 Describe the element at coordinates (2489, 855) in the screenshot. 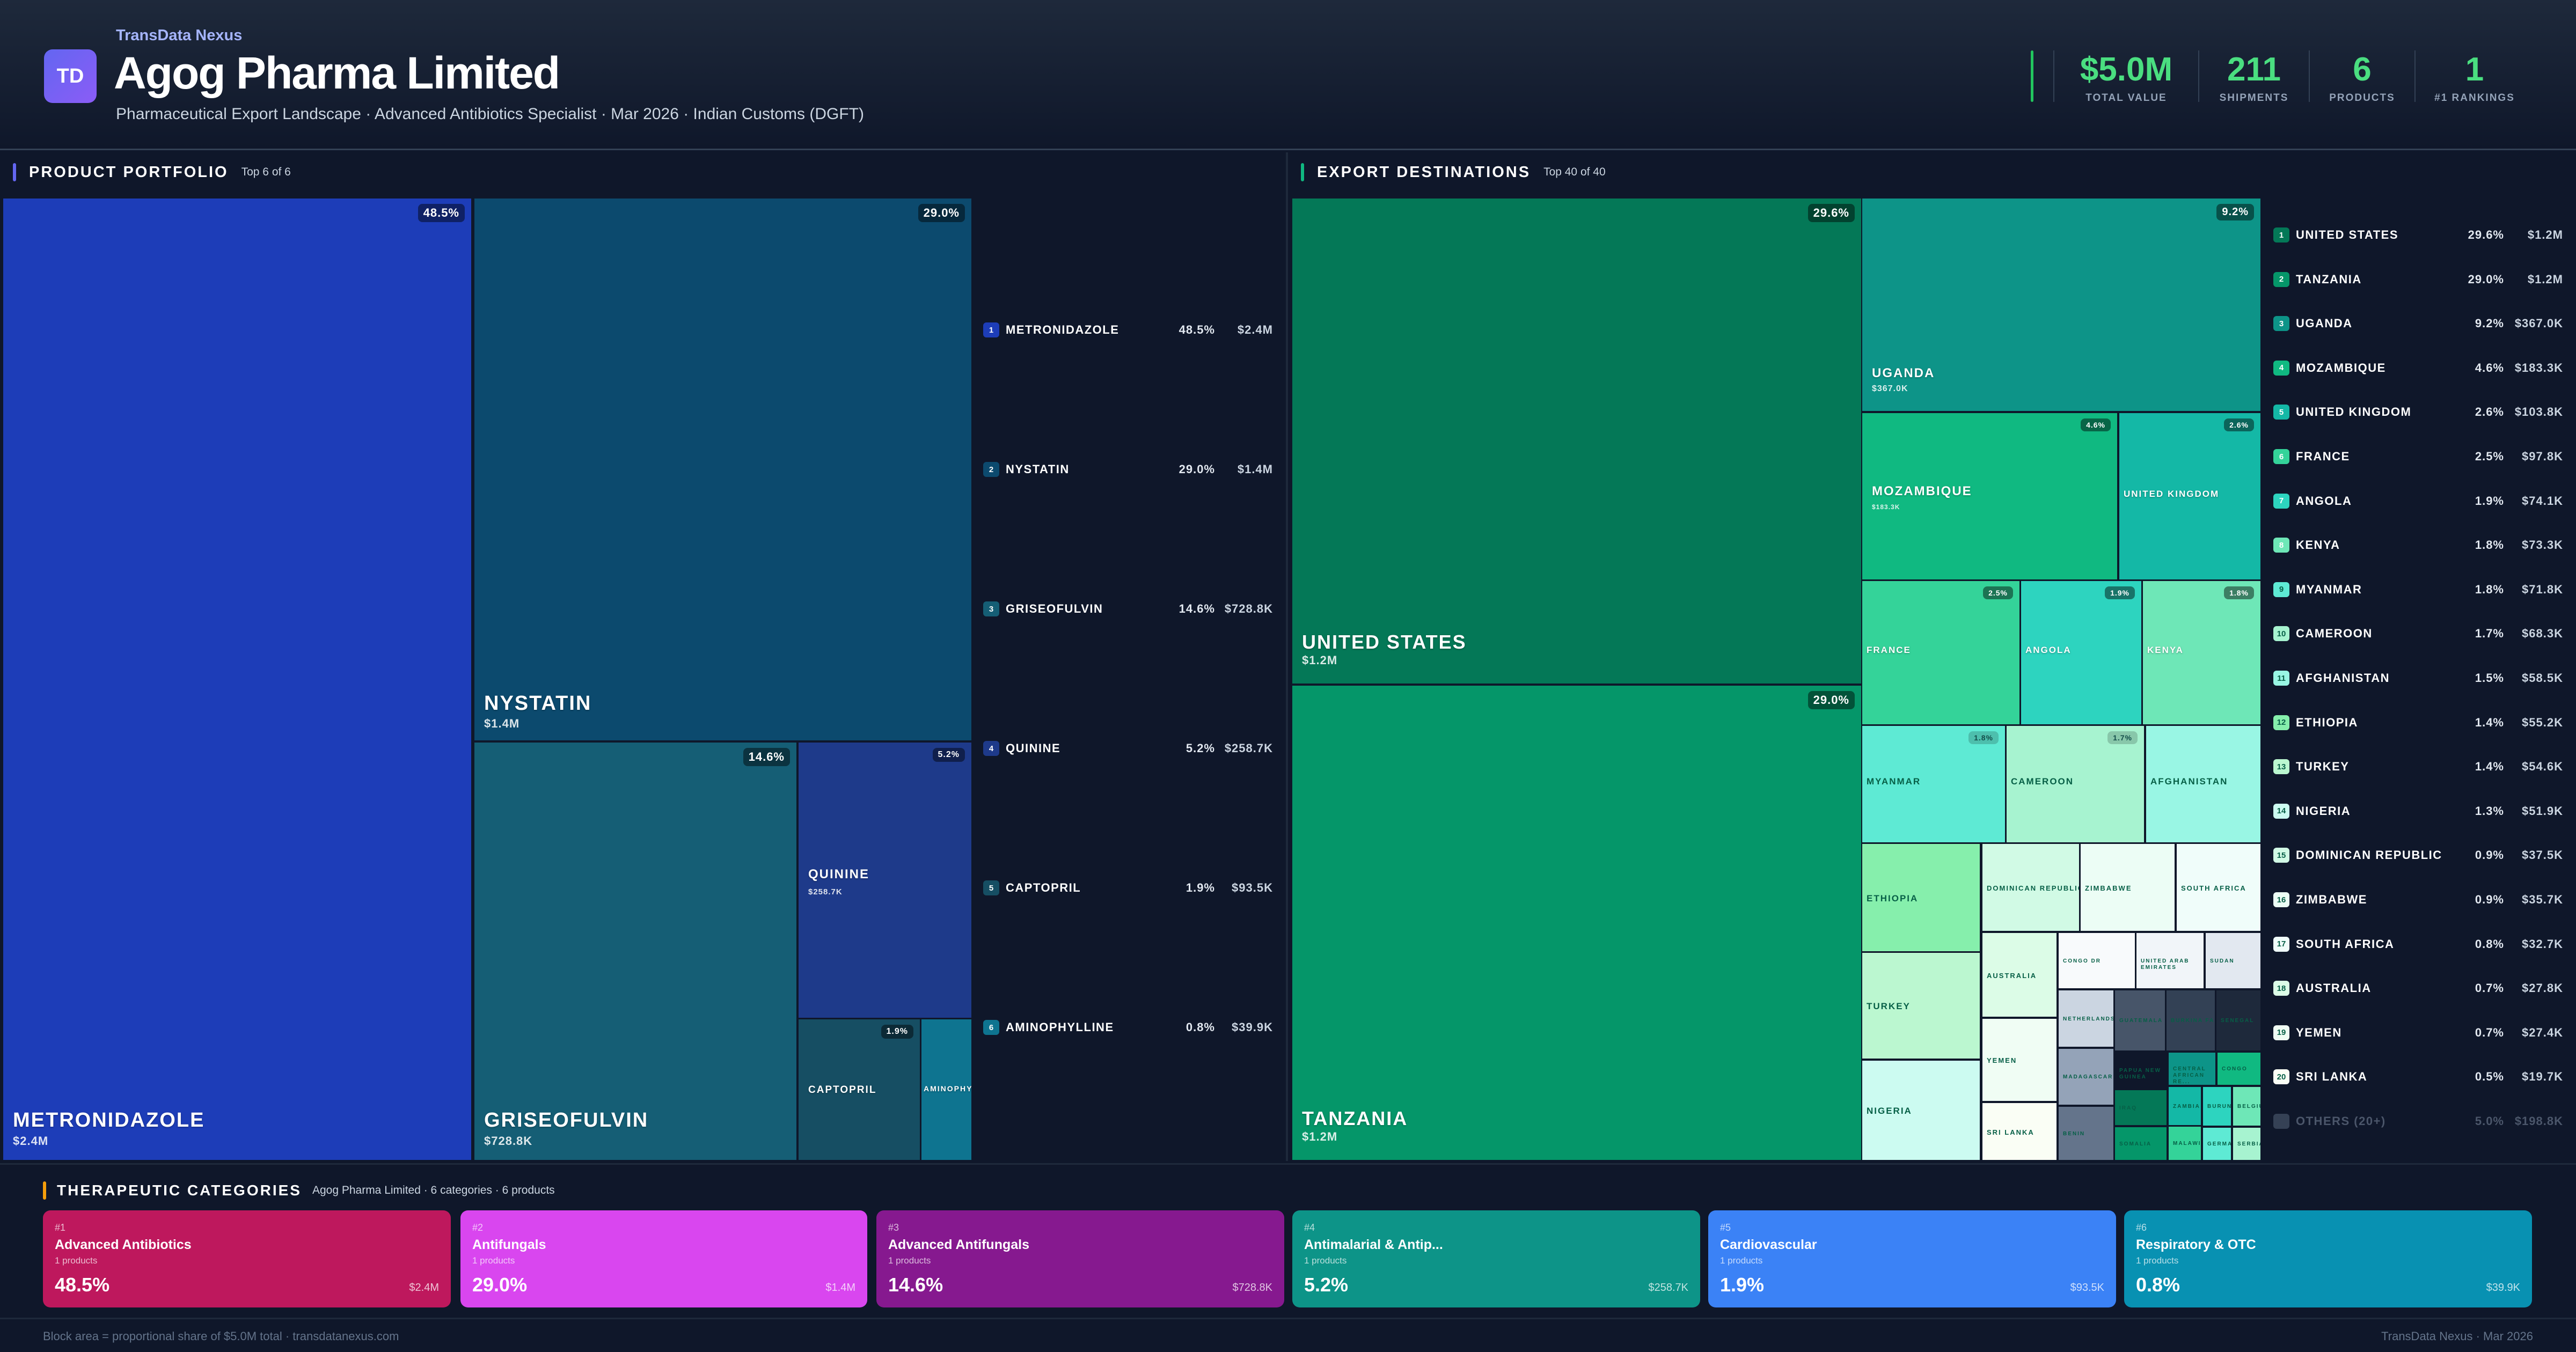

I see `item-share: 0.9%` at that location.